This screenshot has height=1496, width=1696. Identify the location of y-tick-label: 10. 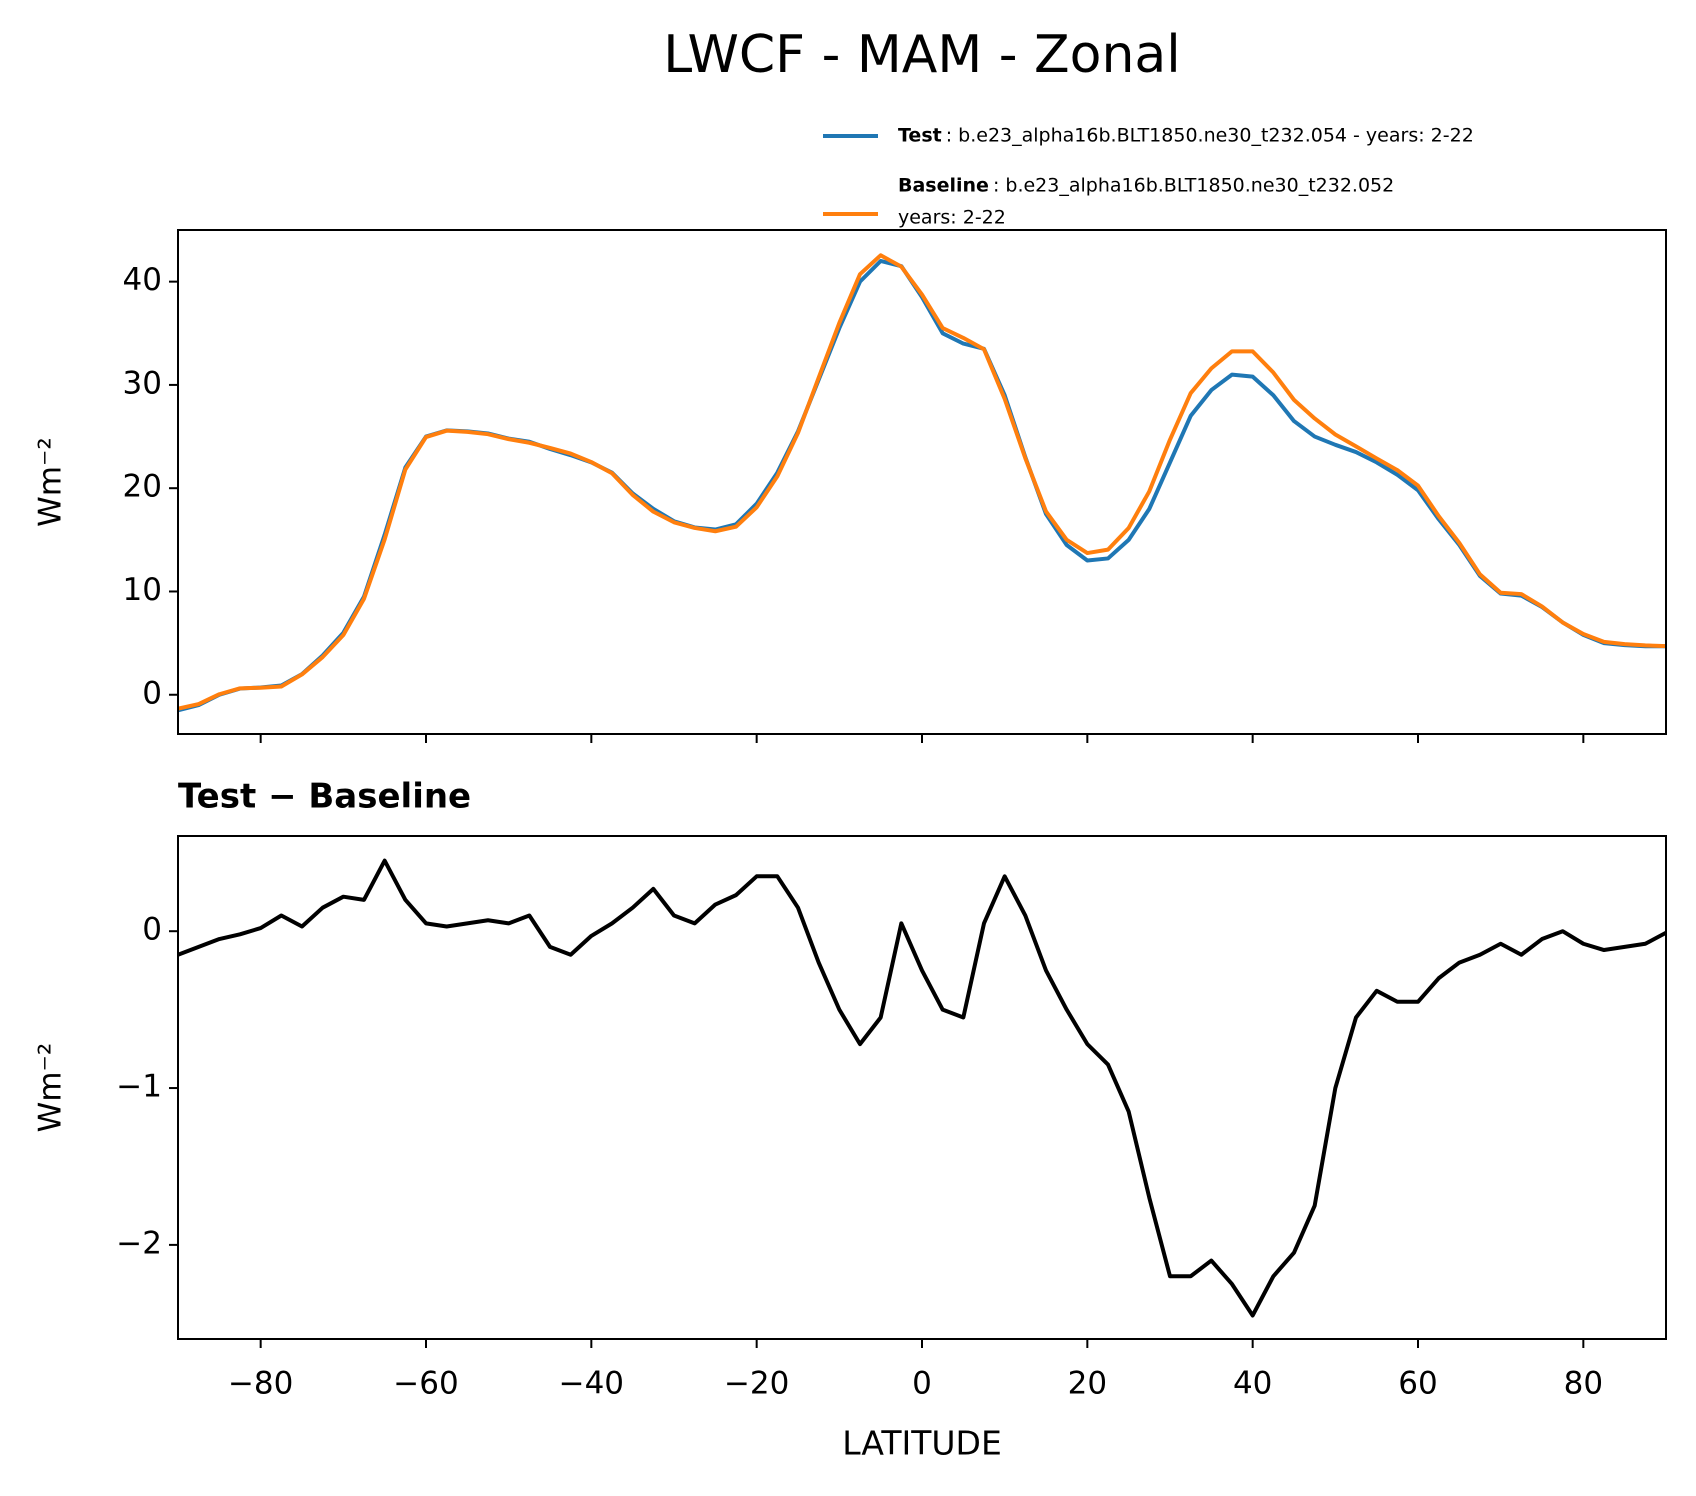
(142, 590).